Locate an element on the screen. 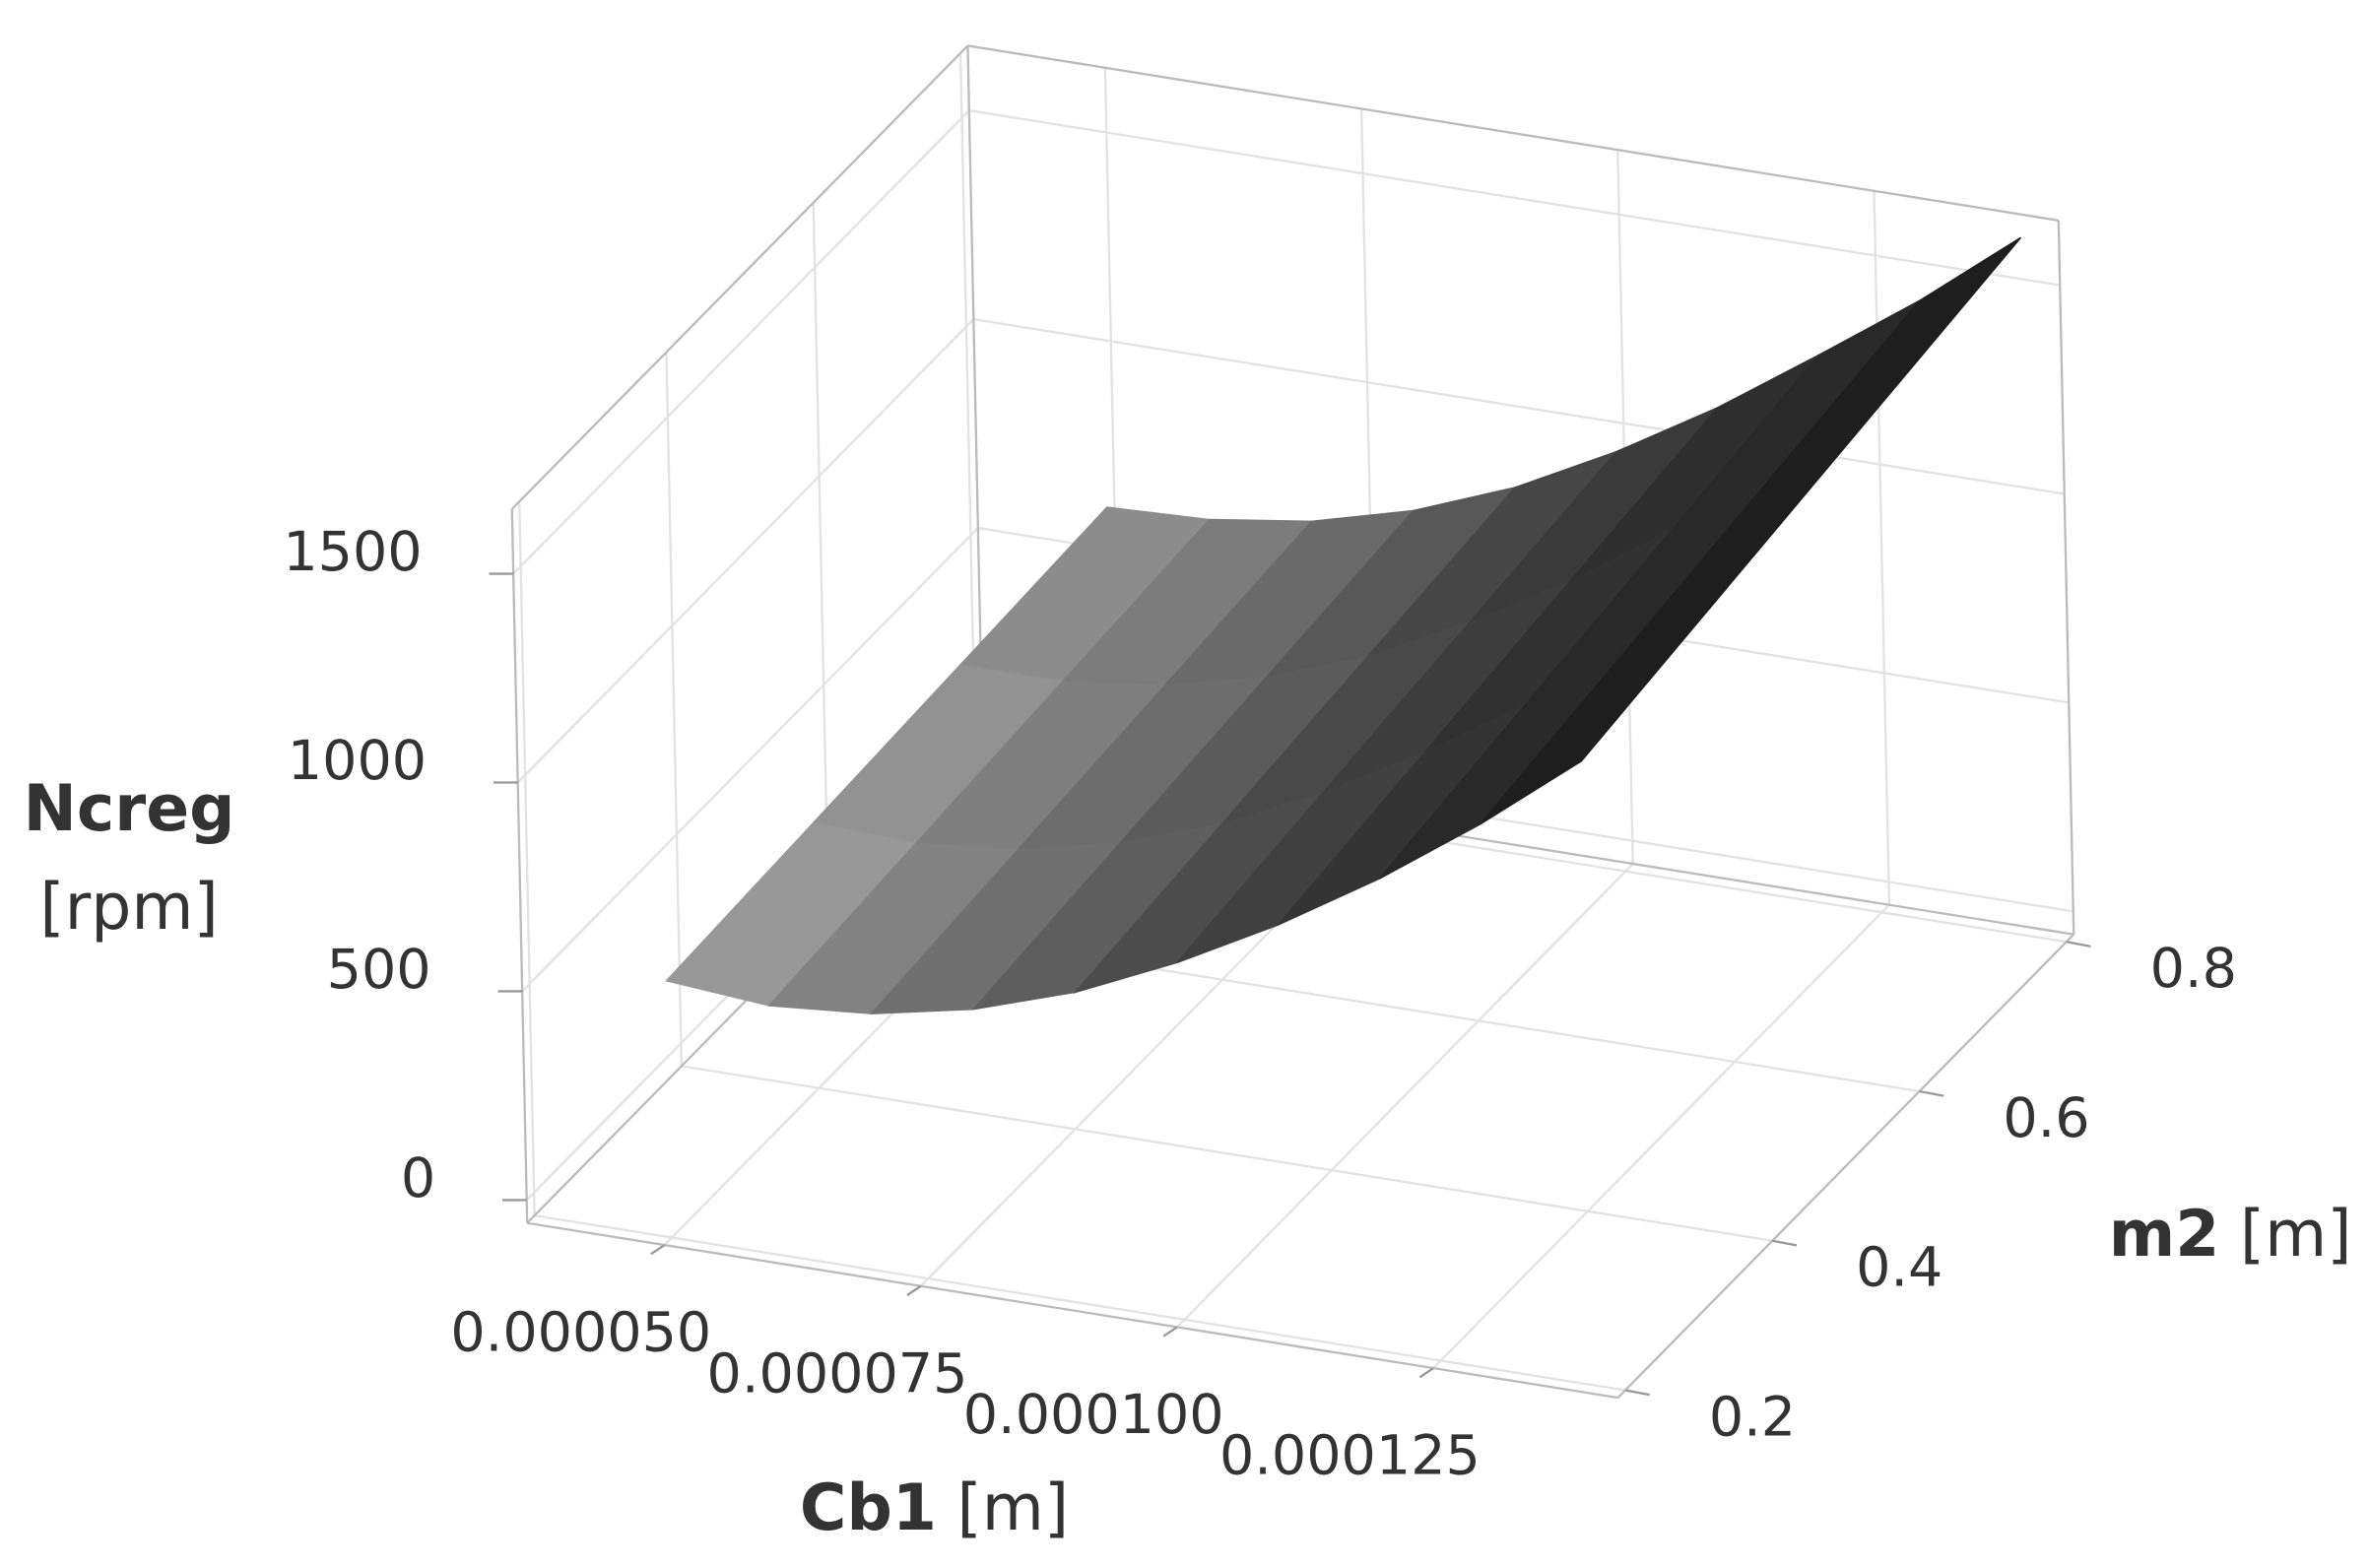 This screenshot has width=2370, height=1568. x-tick-label: 0.000100 is located at coordinates (1094, 1415).